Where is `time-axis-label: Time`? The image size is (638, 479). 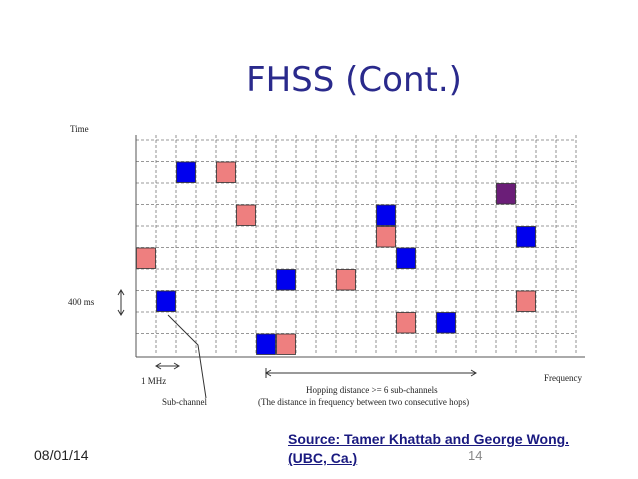 time-axis-label: Time is located at coordinates (79, 129).